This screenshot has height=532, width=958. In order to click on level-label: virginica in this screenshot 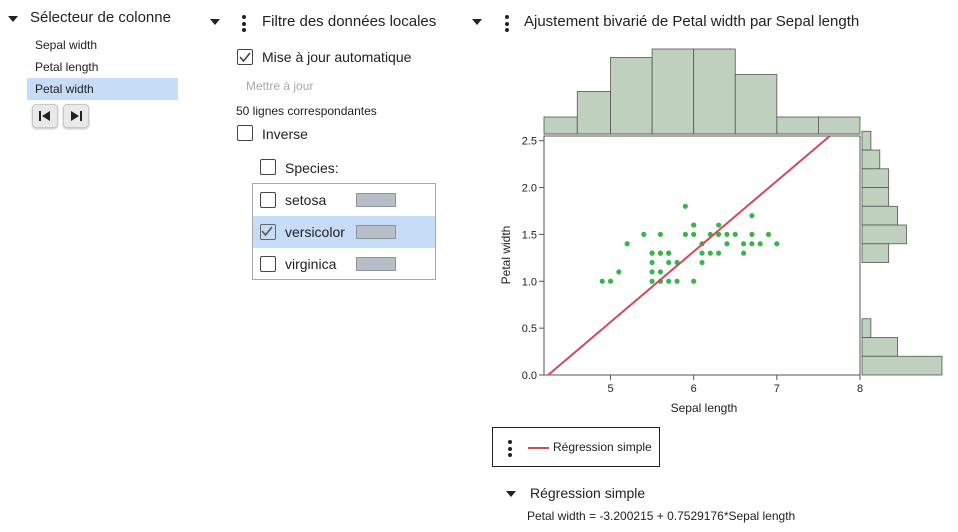, I will do `click(311, 264)`.